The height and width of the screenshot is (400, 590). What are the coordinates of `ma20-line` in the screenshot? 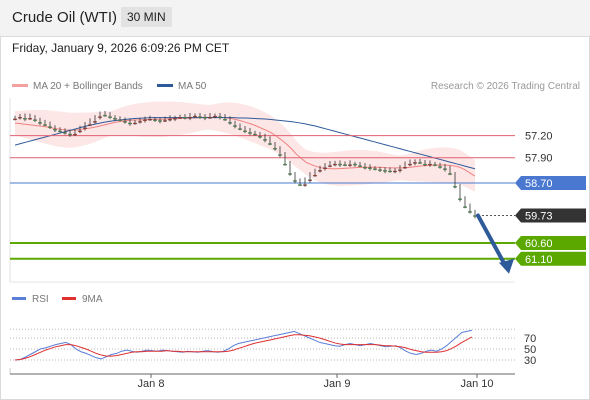 It's located at (245, 146).